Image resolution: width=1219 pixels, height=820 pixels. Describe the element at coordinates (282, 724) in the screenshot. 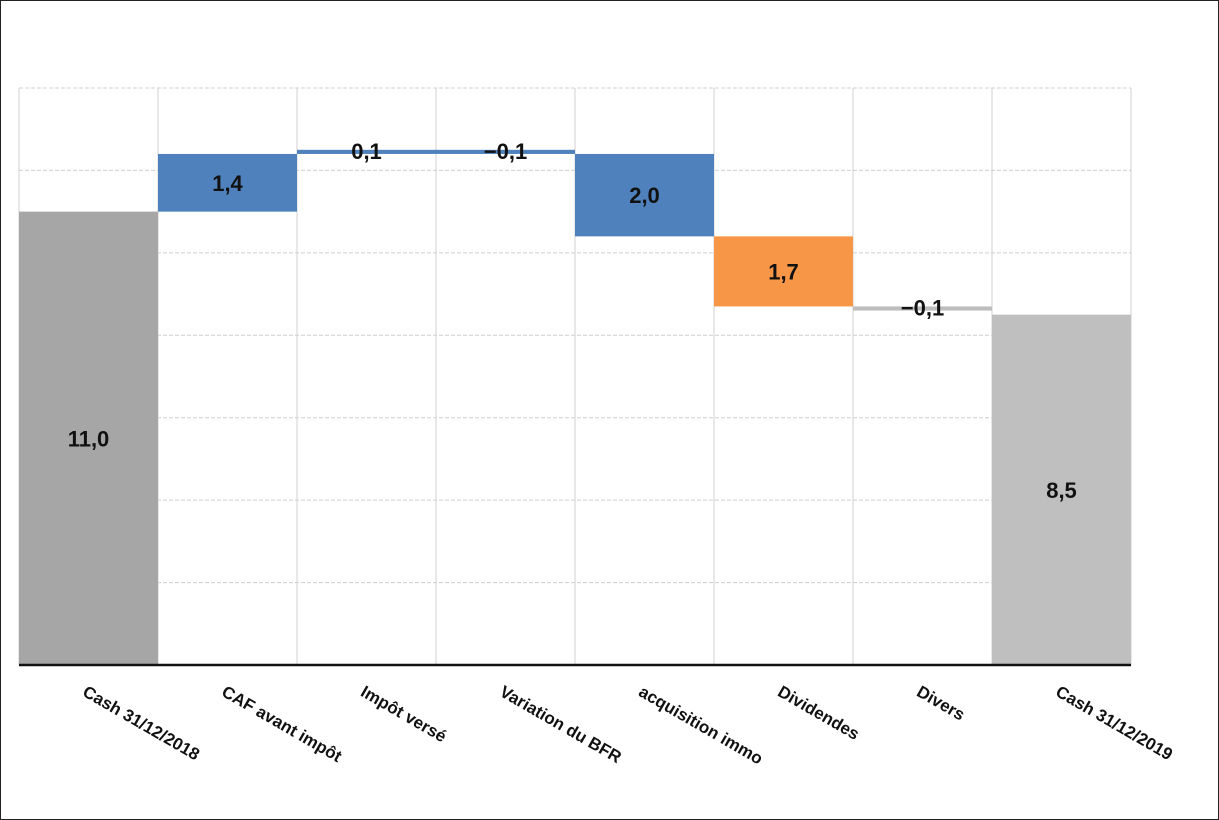

I see `category-tick-label: CAF avant impôt` at that location.